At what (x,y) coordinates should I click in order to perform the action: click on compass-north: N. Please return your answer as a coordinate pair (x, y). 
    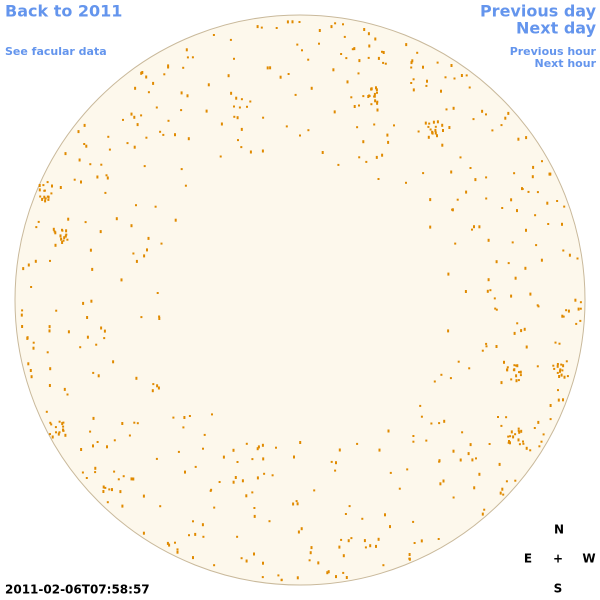
    Looking at the image, I should click on (559, 530).